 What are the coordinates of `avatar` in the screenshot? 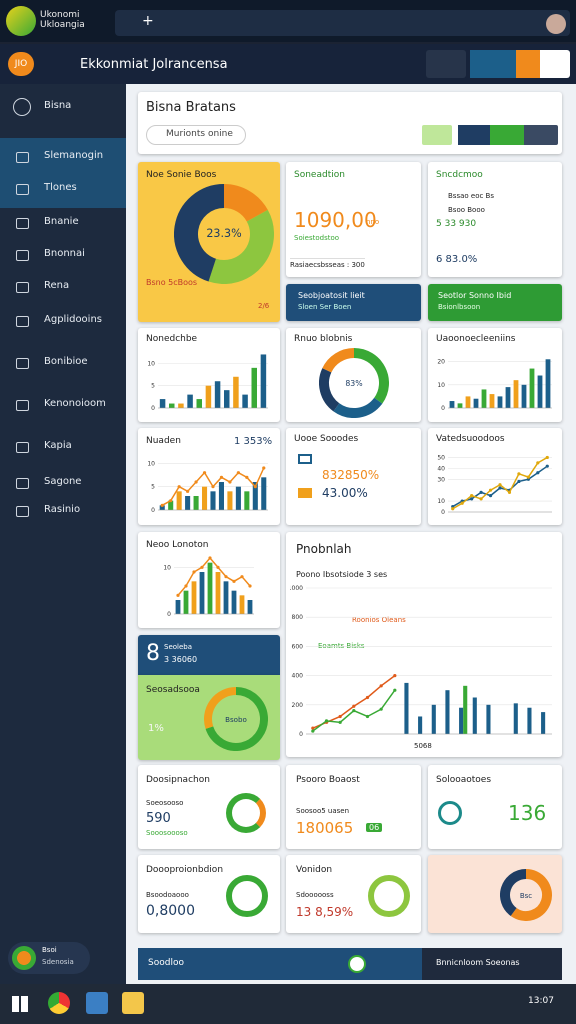 It's located at (556, 24).